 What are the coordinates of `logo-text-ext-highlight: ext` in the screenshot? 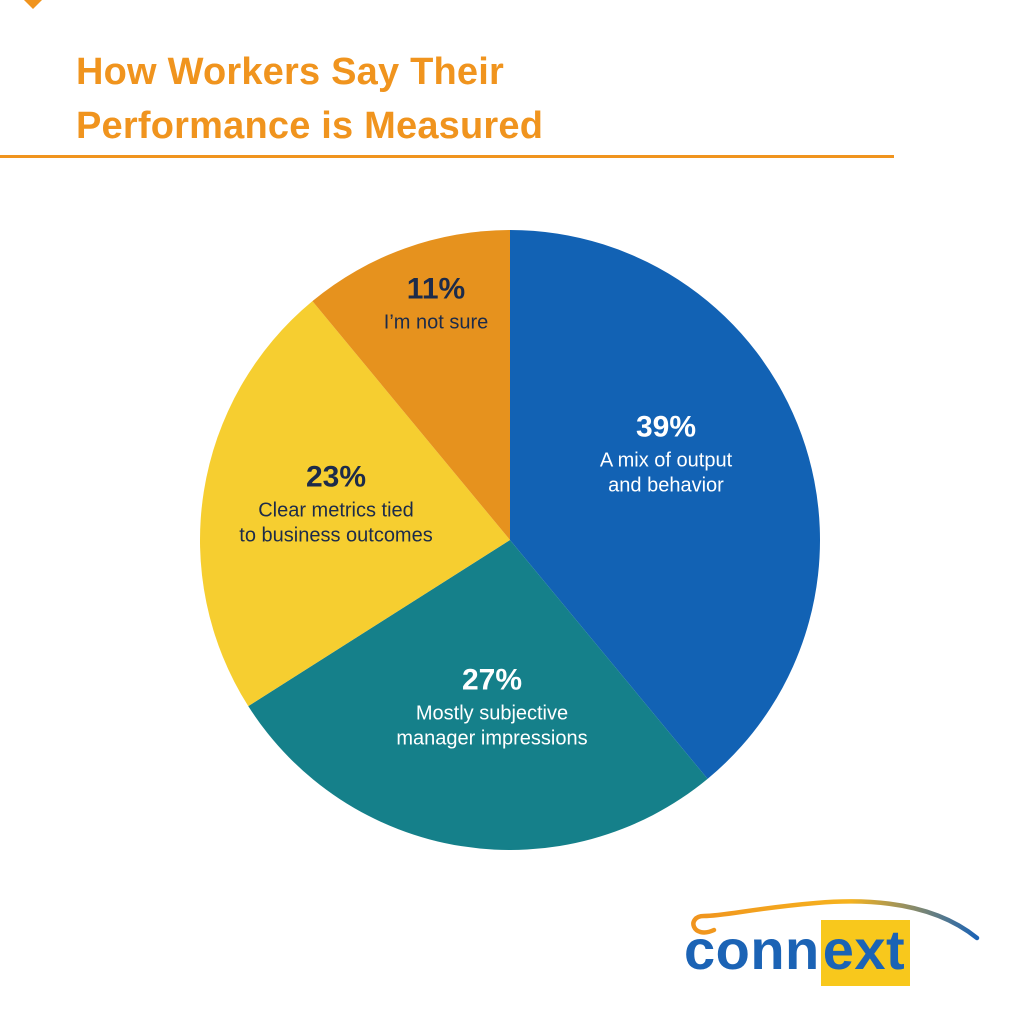 It's located at (865, 953).